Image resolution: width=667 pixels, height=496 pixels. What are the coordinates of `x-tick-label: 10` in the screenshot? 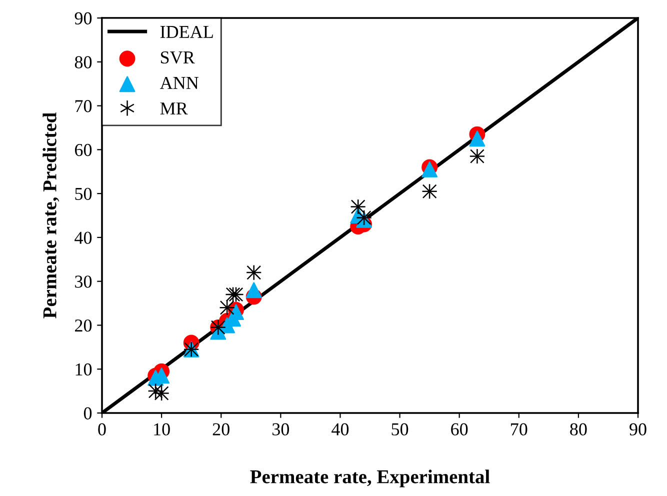 It's located at (162, 429).